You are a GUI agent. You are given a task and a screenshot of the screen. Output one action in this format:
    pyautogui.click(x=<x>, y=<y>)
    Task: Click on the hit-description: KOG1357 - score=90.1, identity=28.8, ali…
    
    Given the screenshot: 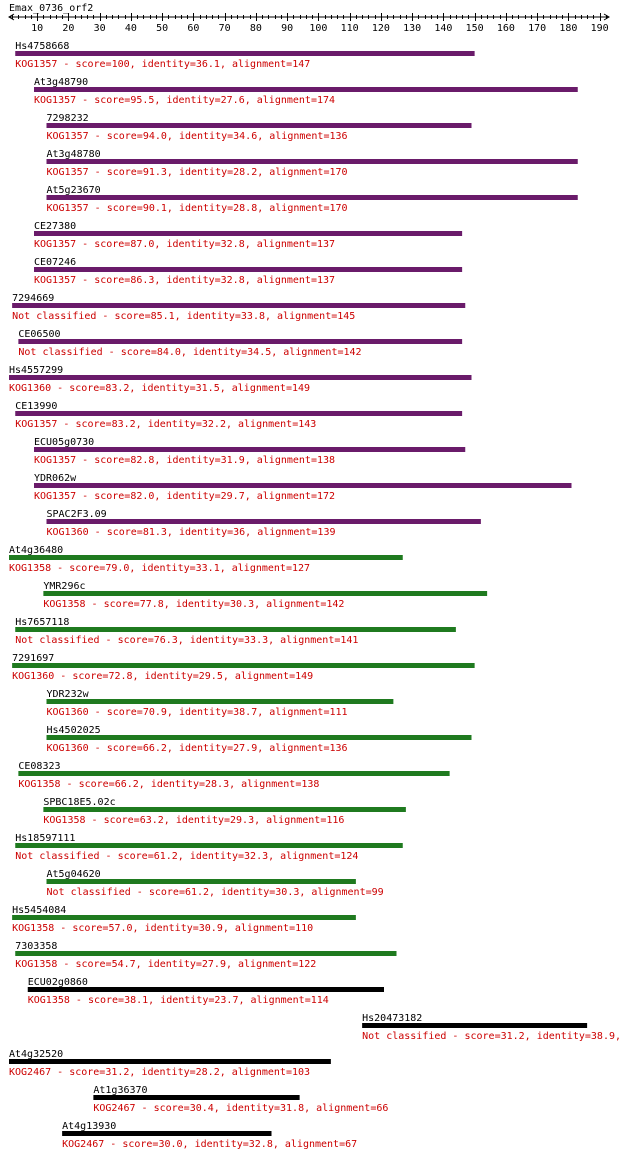 What is the action you would take?
    pyautogui.click(x=197, y=208)
    